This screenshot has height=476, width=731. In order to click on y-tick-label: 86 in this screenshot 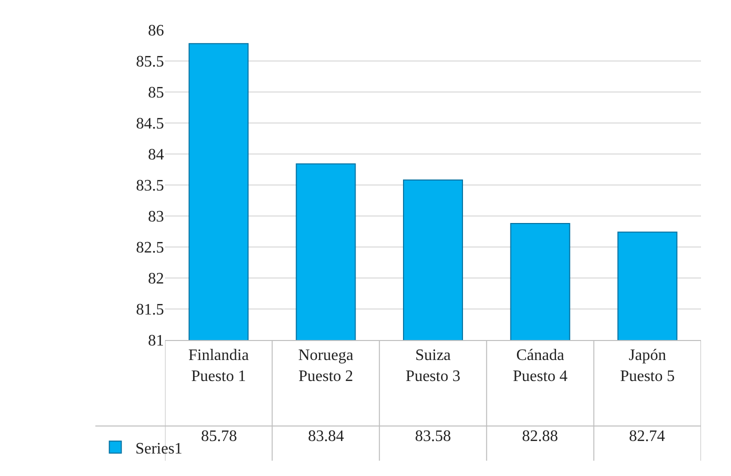, I will do `click(156, 31)`.